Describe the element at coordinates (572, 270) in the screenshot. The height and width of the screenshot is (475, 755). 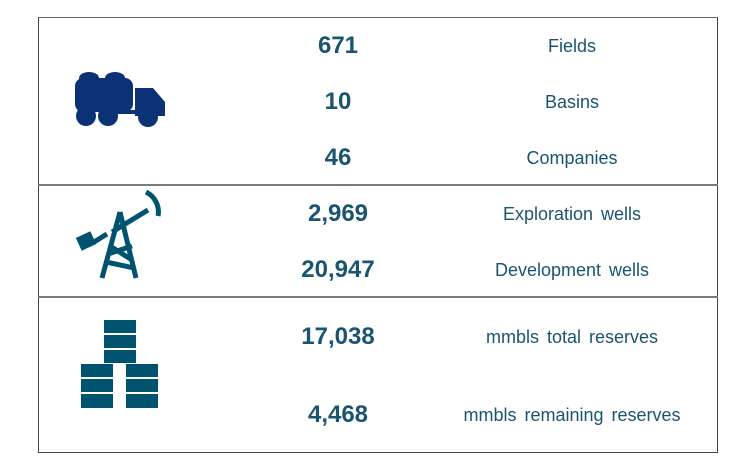
I see `development-wells-label: Development wells` at that location.